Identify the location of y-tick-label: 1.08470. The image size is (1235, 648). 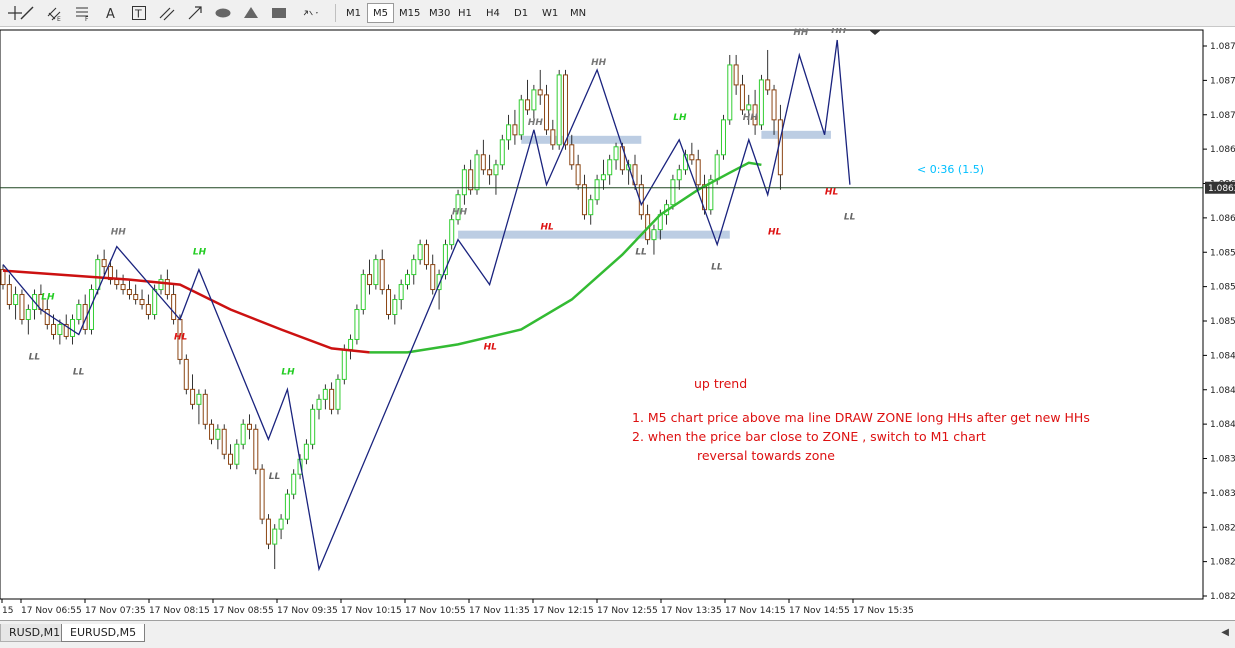
(1222, 356).